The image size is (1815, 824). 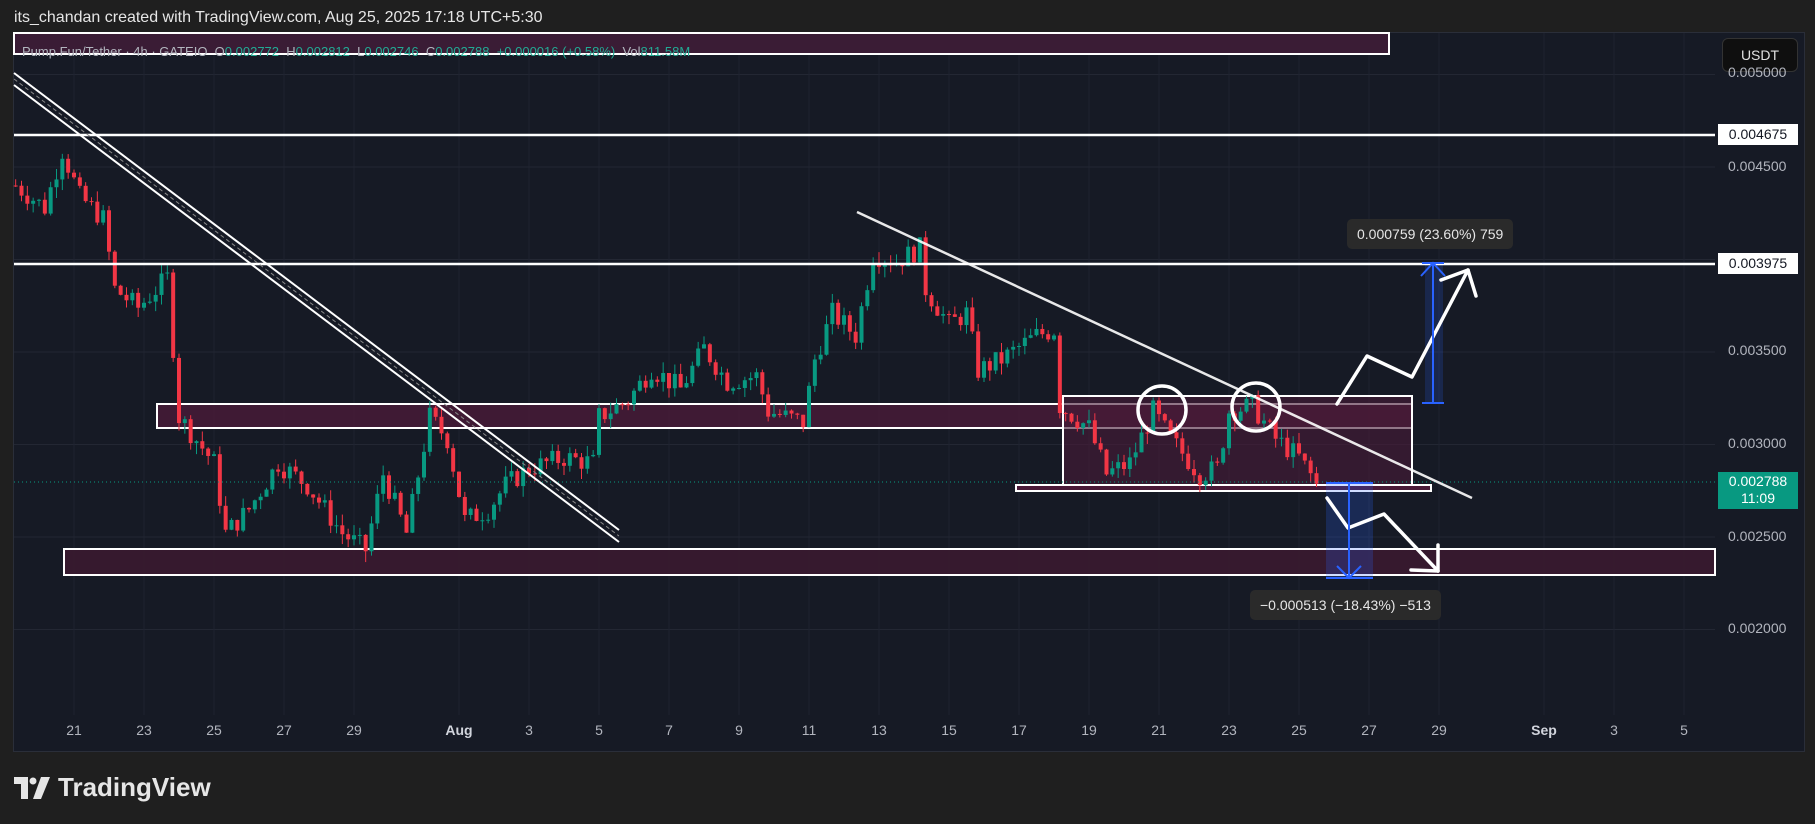 What do you see at coordinates (1369, 730) in the screenshot?
I see `date-tick: 27` at bounding box center [1369, 730].